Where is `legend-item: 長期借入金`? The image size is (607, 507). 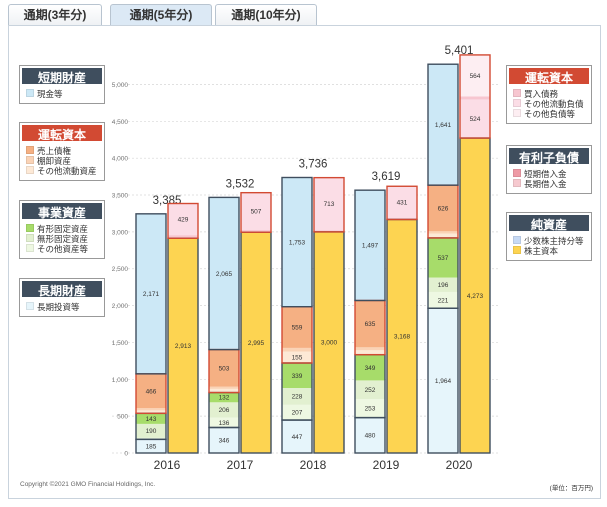
legend-item: 長期借入金 is located at coordinates (549, 184).